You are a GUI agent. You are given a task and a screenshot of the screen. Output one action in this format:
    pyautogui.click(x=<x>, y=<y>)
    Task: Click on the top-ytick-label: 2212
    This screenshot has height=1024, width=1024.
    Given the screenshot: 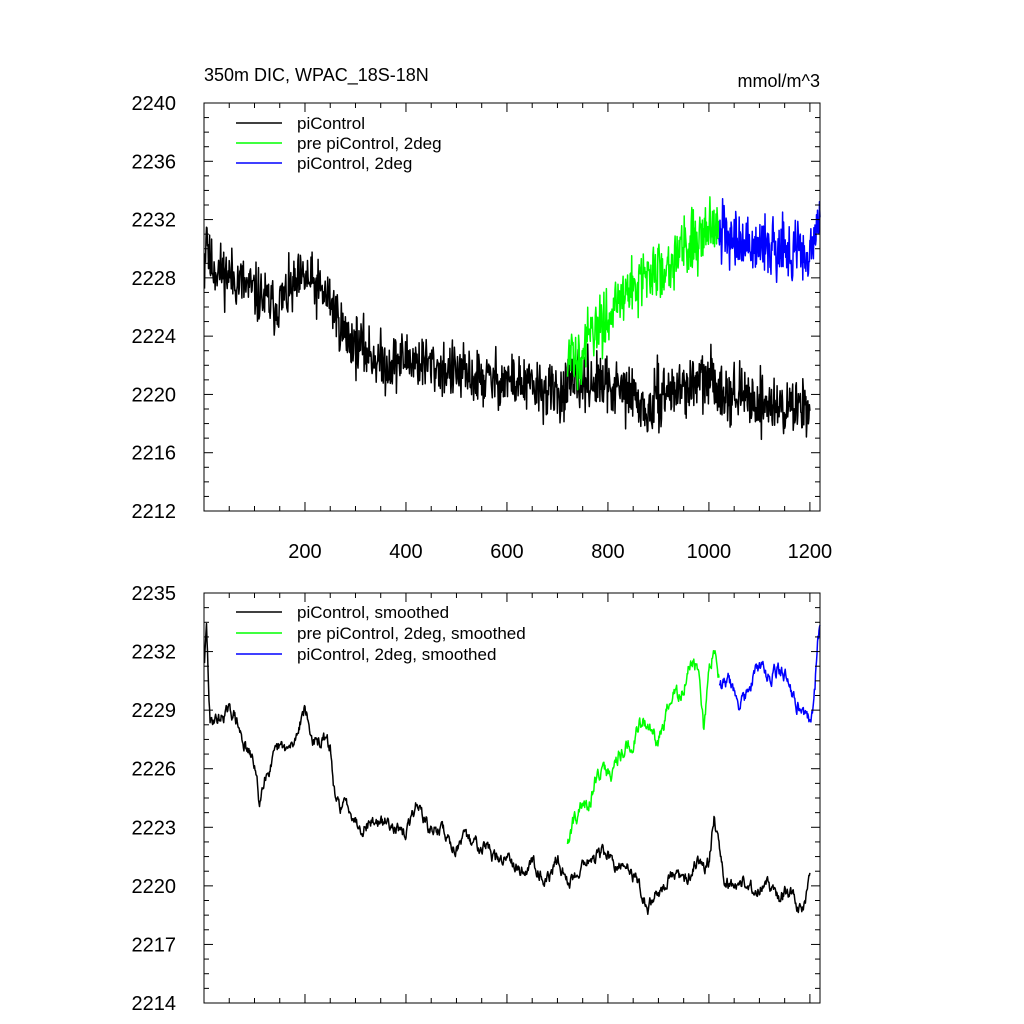 What is the action you would take?
    pyautogui.click(x=154, y=512)
    